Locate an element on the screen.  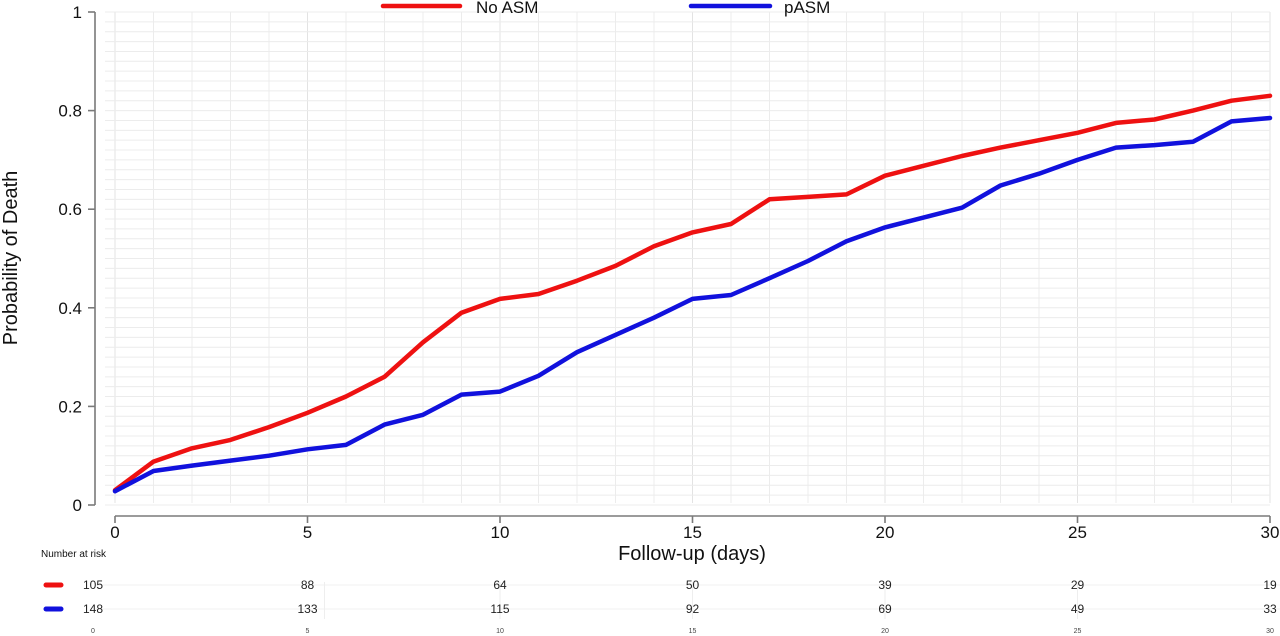
x-tick-label: 0 is located at coordinates (114, 532).